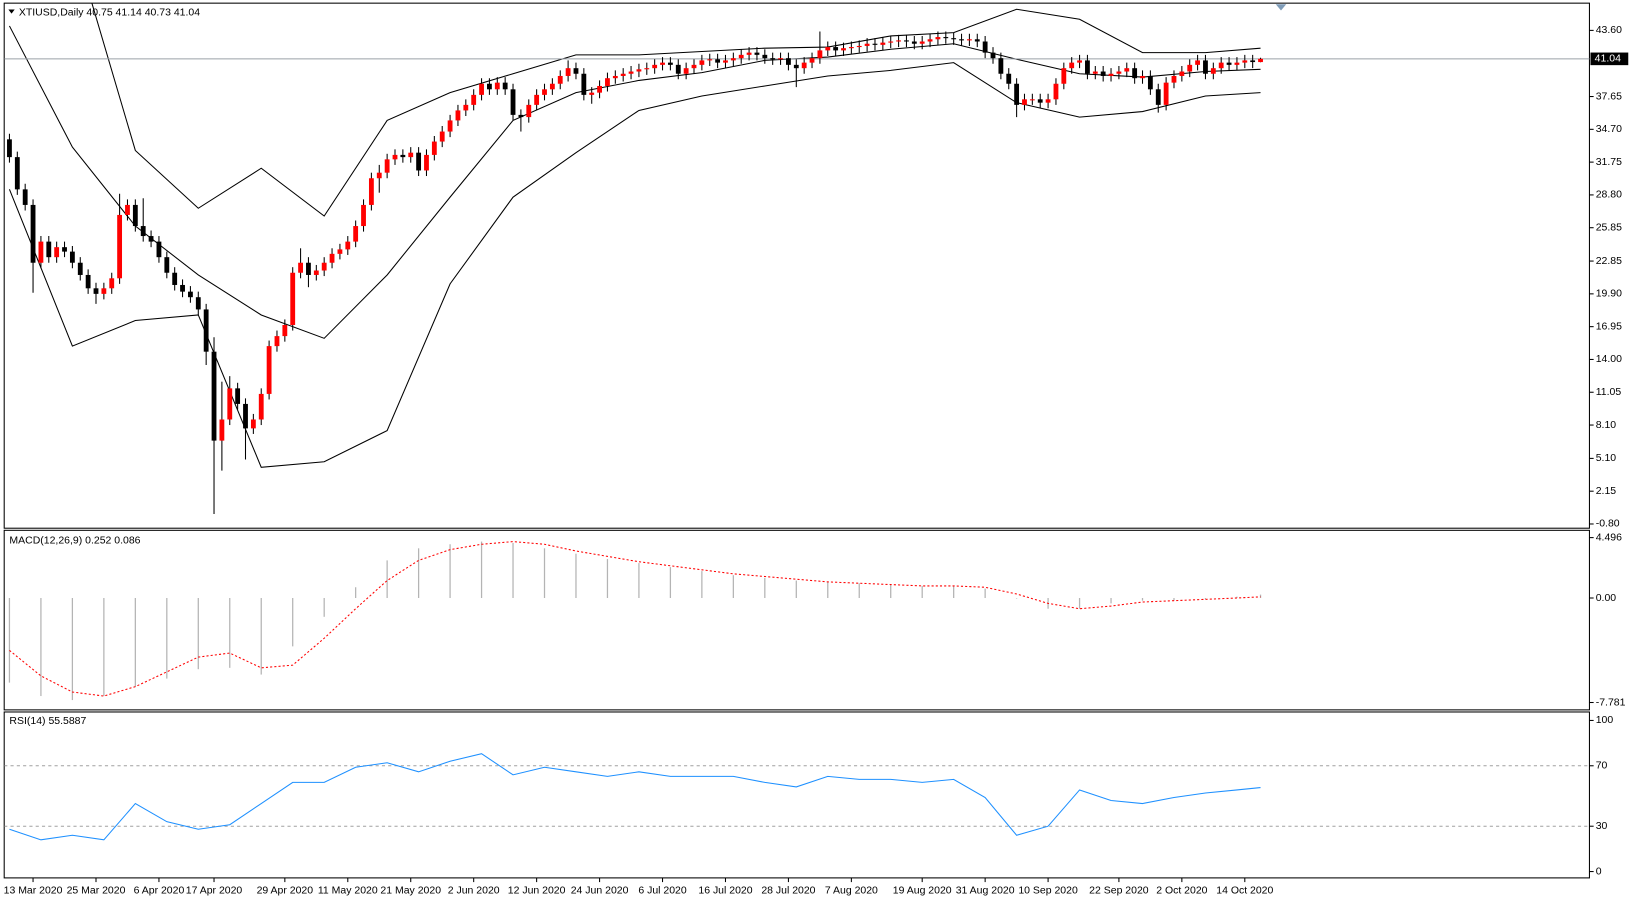 The image size is (1644, 901). I want to click on x-tick-label: 17 Apr 2020, so click(214, 890).